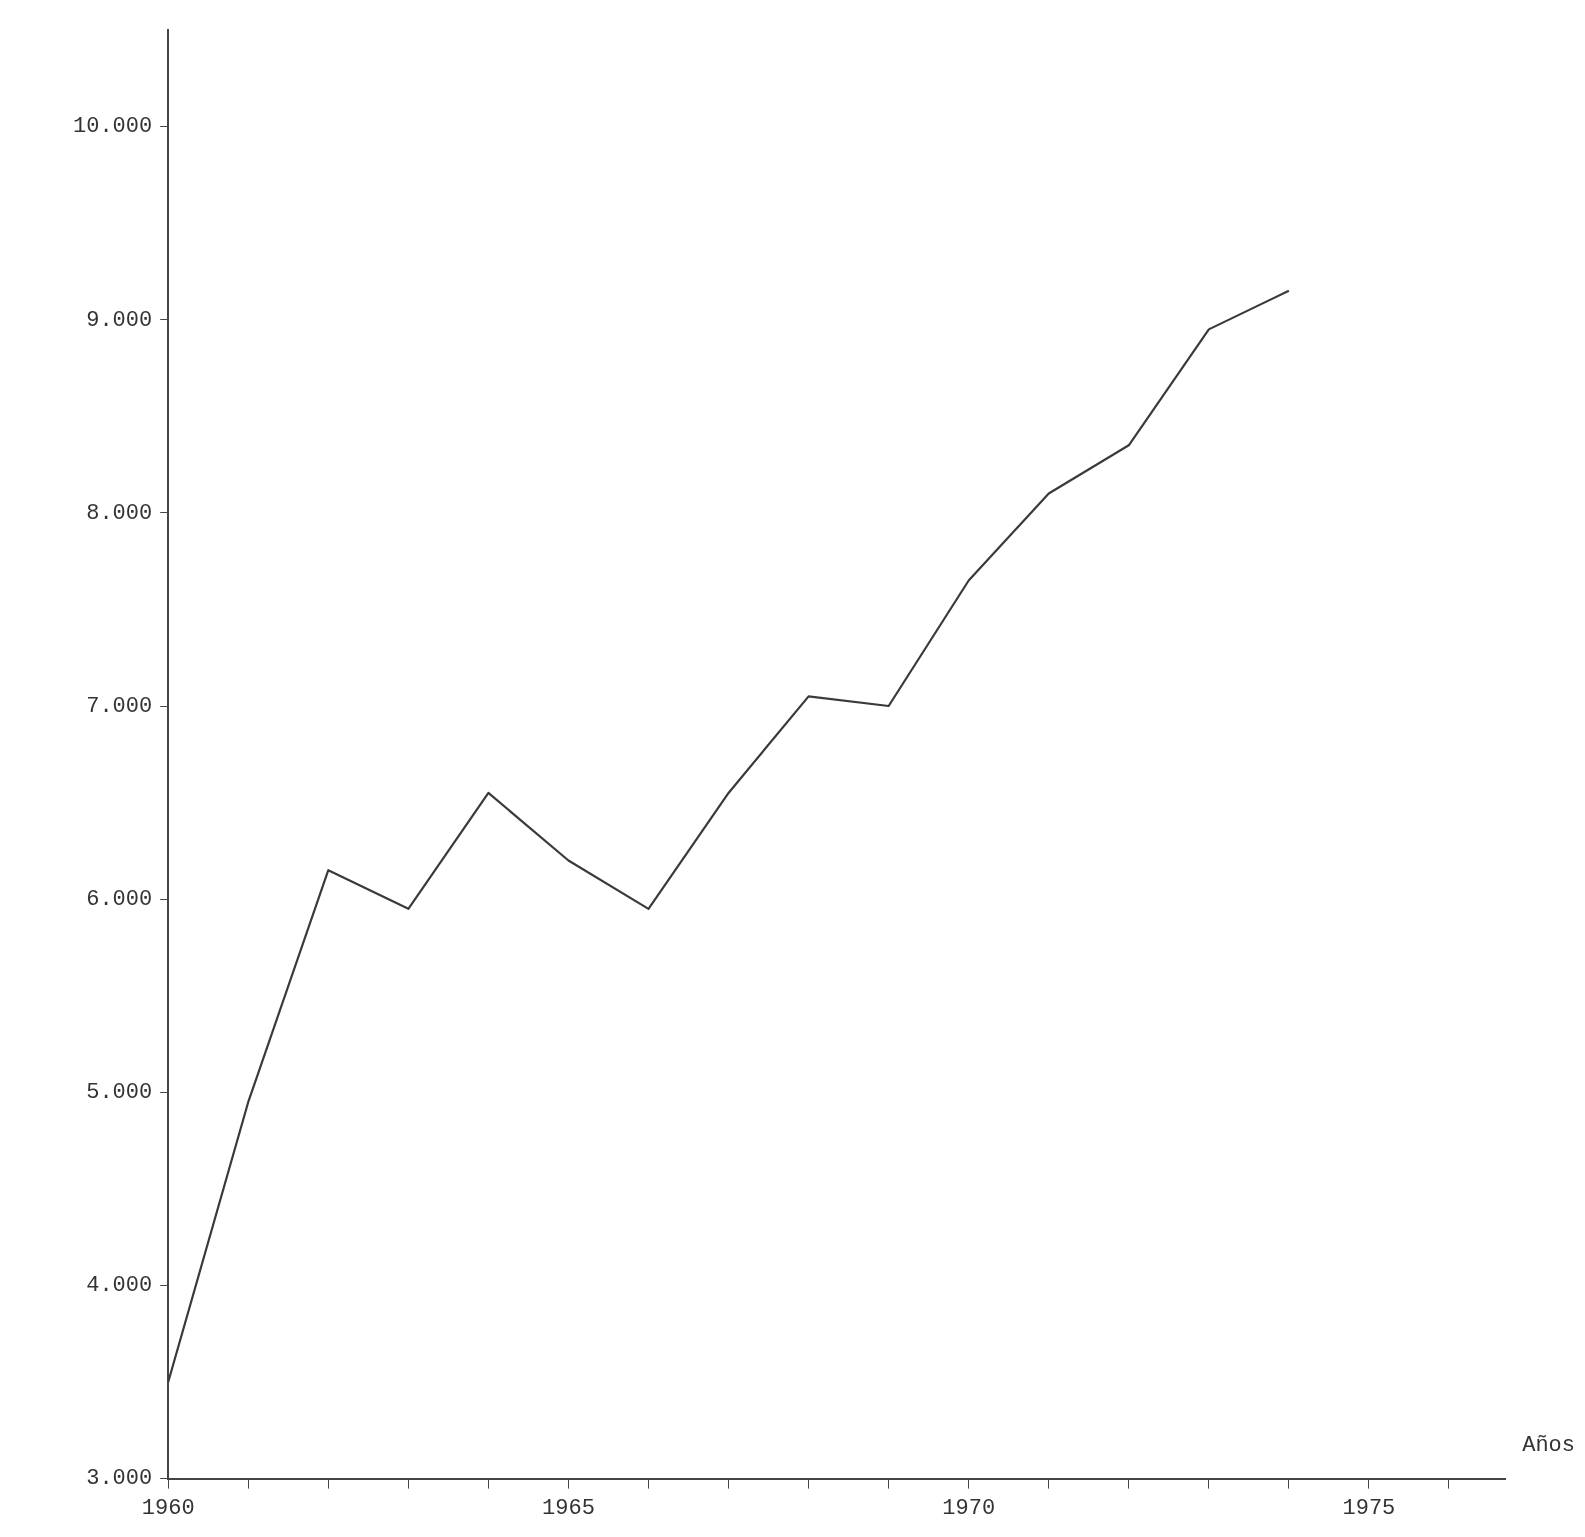  Describe the element at coordinates (119, 1286) in the screenshot. I see `y-tick-label: 4.000` at that location.